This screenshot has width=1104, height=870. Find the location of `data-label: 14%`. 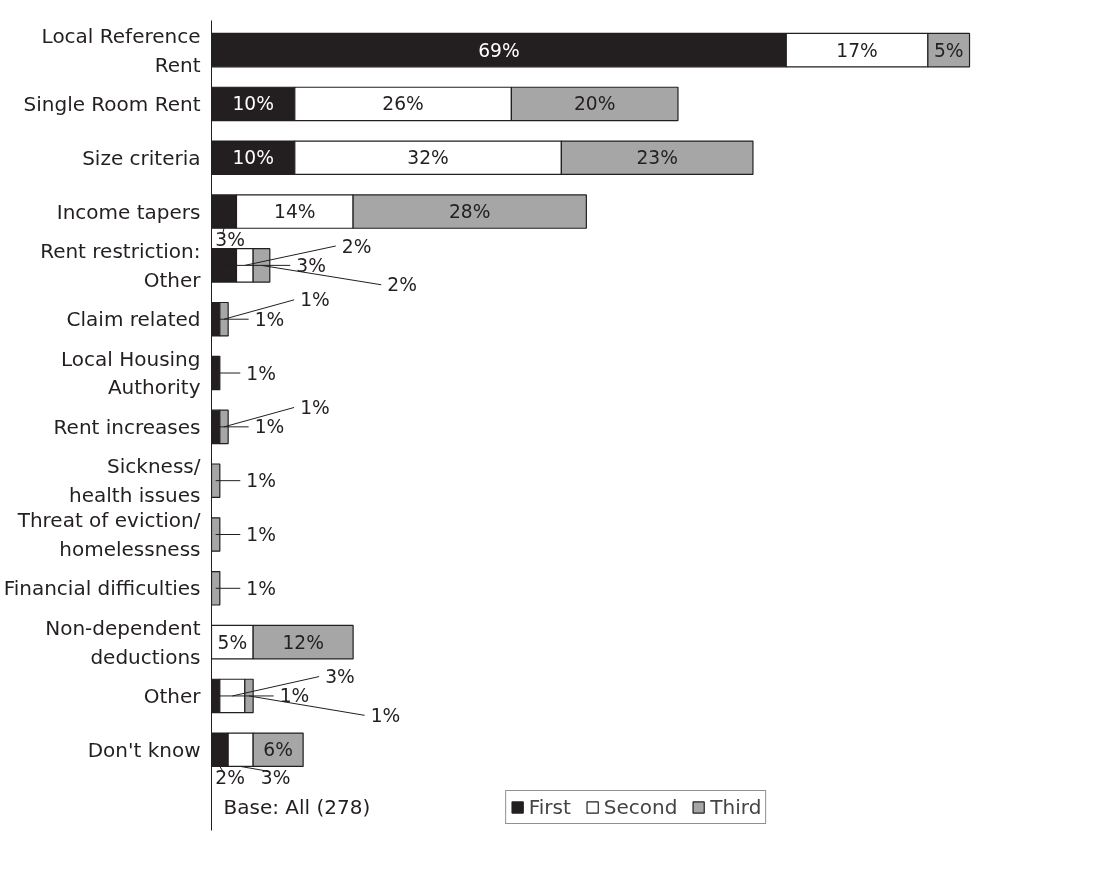

data-label: 14% is located at coordinates (295, 212).